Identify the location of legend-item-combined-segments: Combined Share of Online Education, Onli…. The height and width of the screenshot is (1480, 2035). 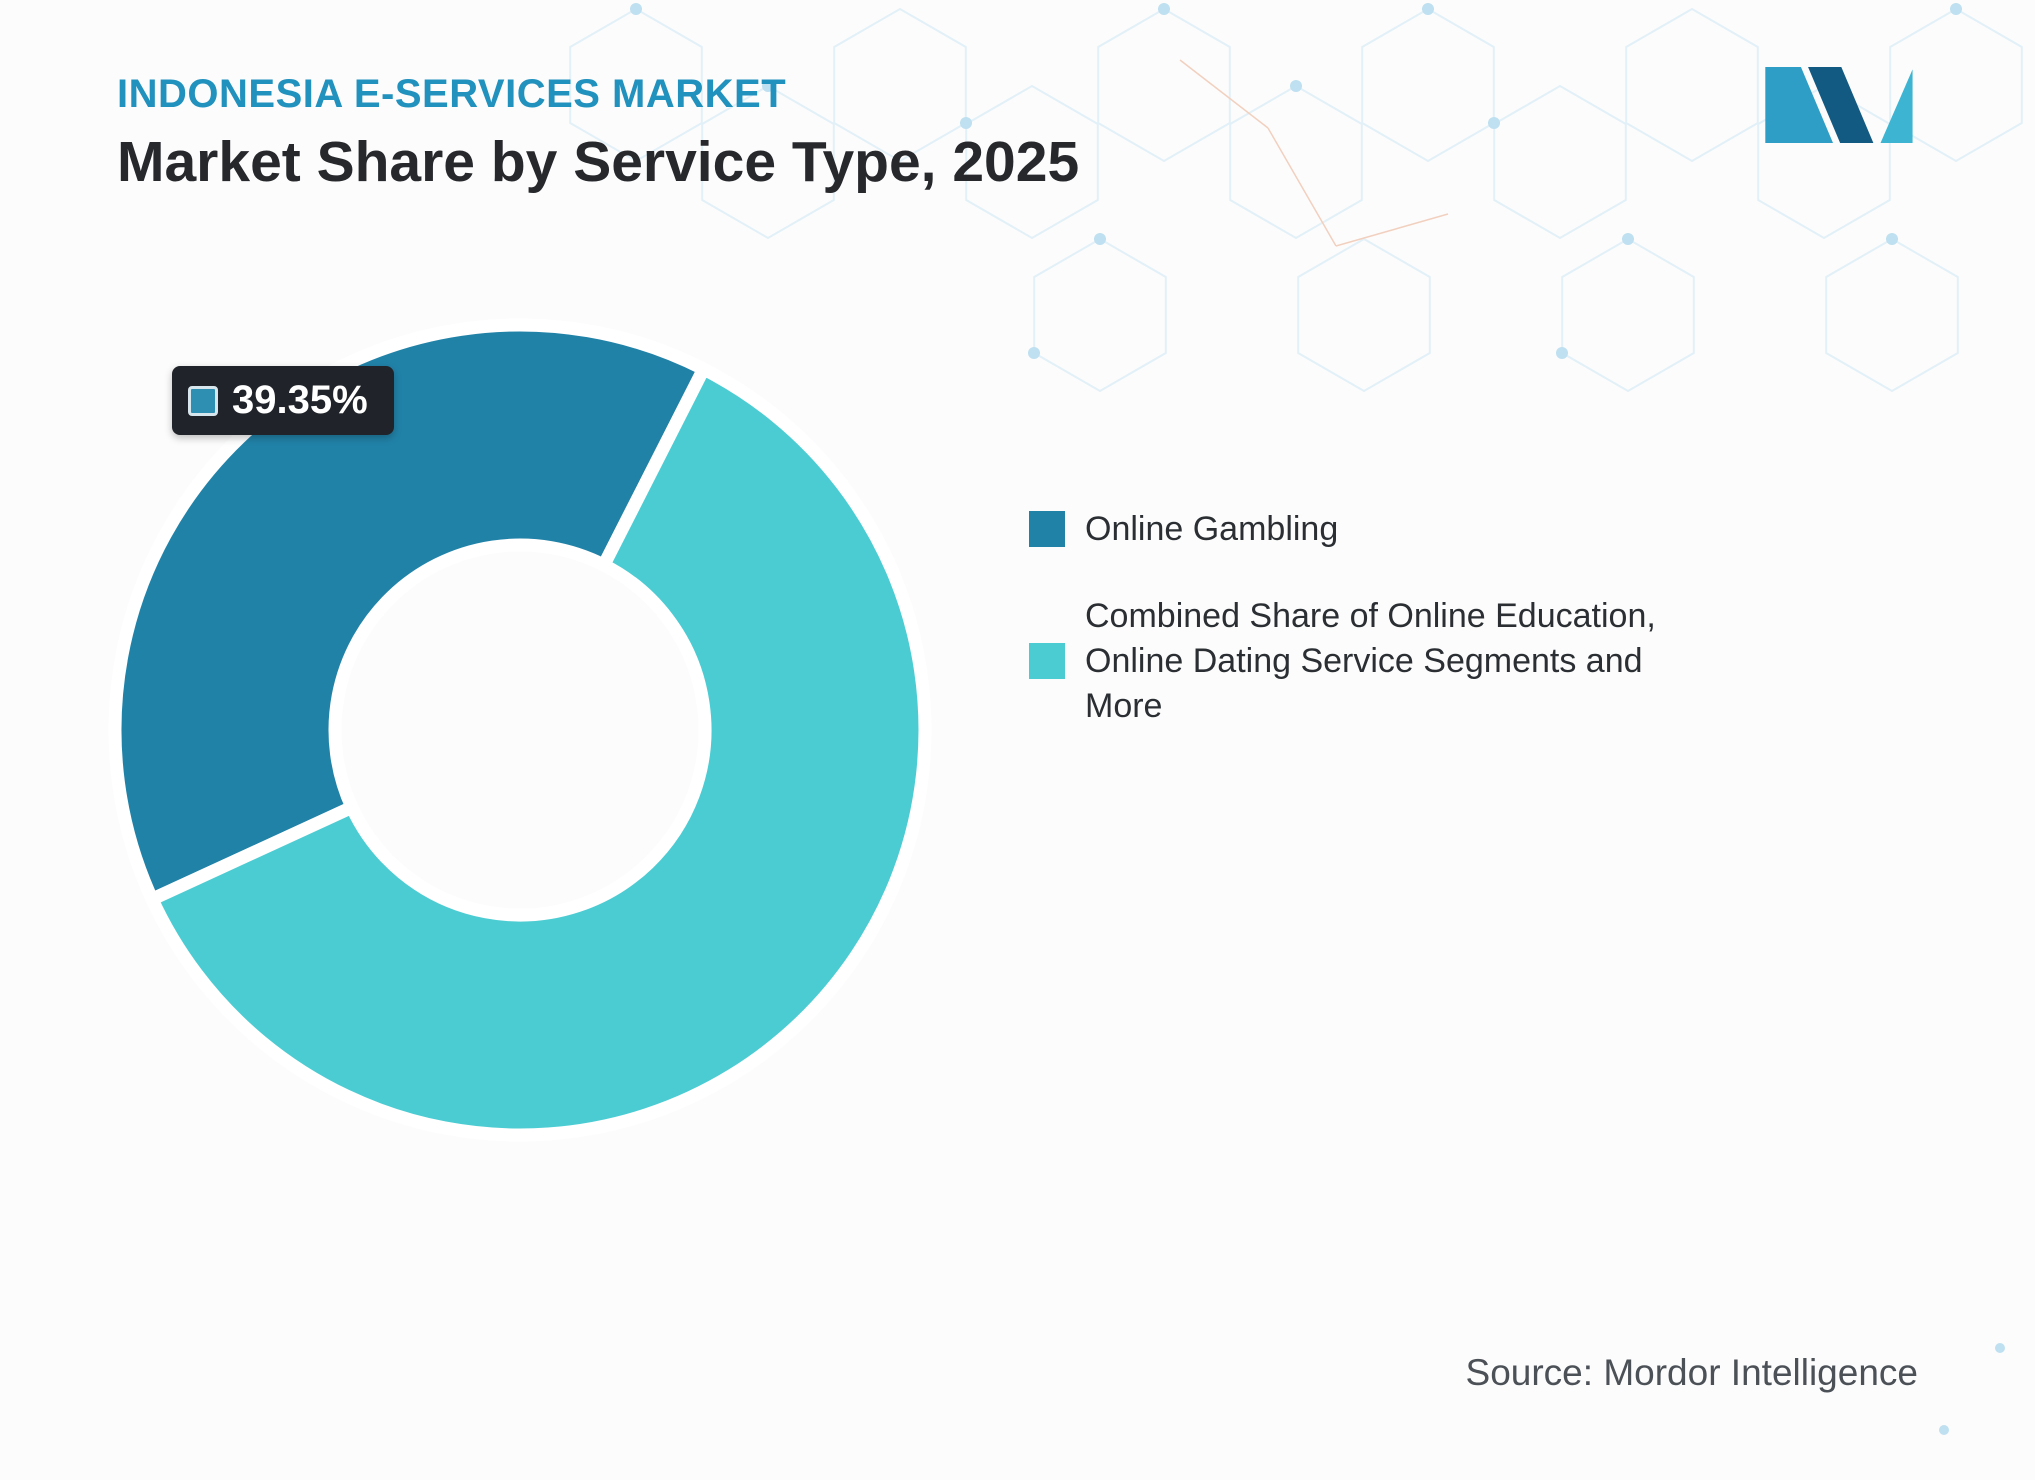
(1347, 661).